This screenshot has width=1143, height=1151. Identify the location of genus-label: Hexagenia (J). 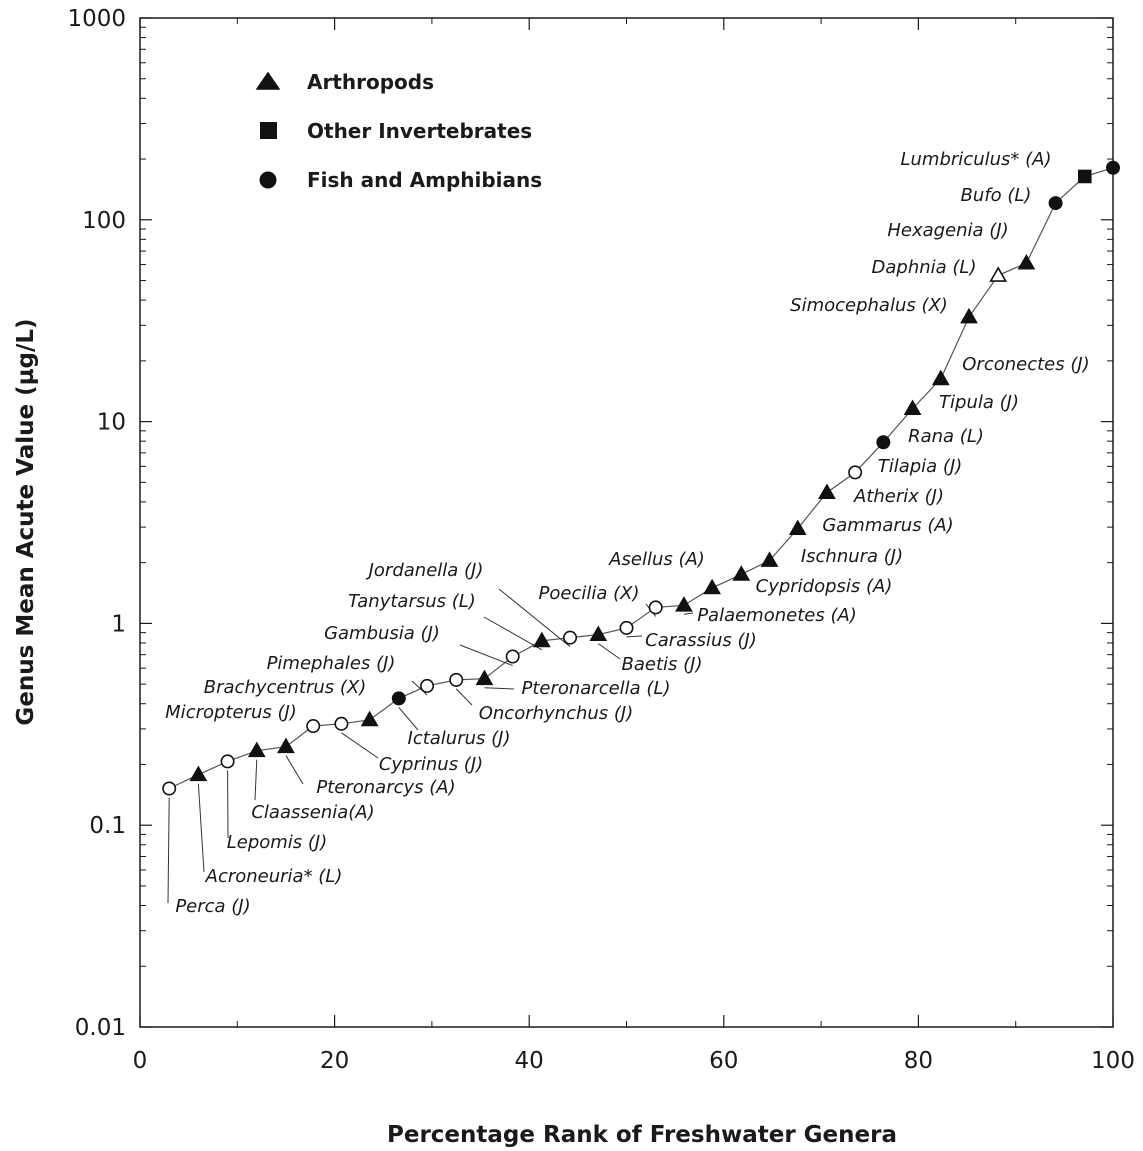
(947, 230).